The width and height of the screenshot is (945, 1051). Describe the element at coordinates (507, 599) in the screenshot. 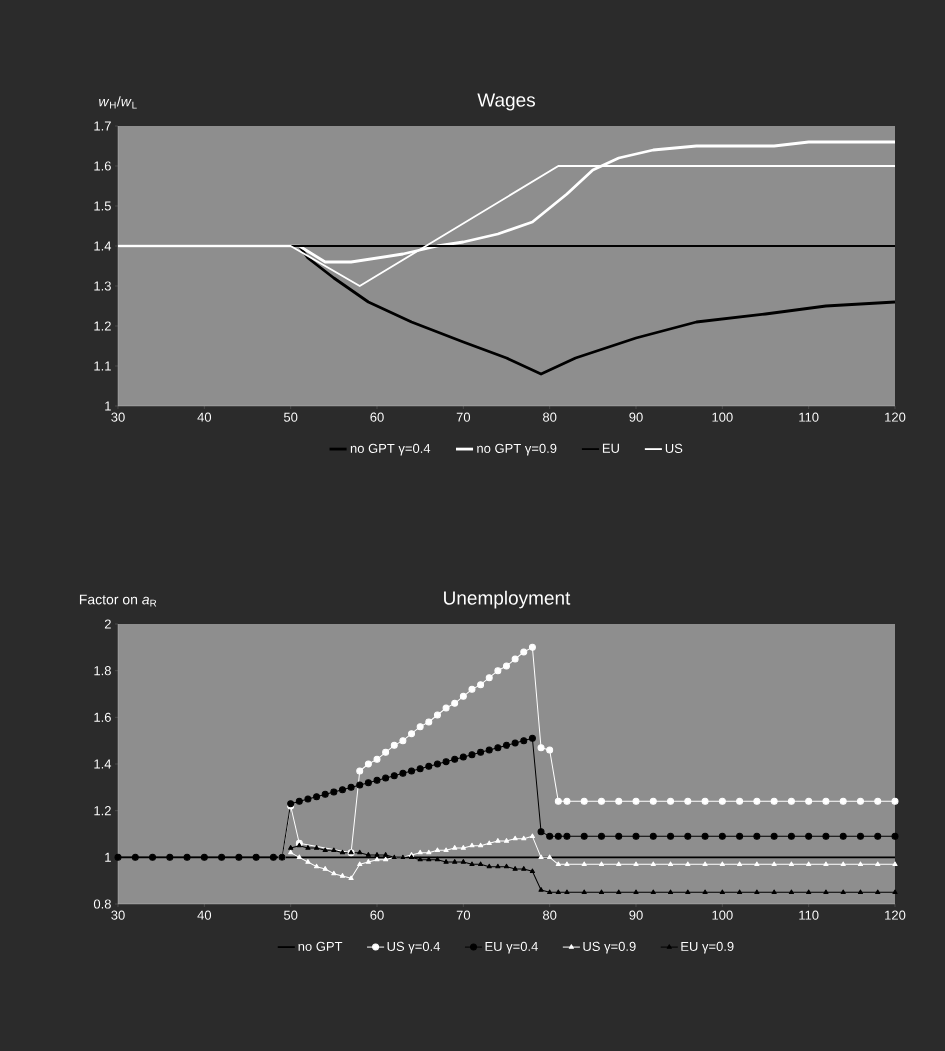

I see `chart-title: Unemployment` at that location.